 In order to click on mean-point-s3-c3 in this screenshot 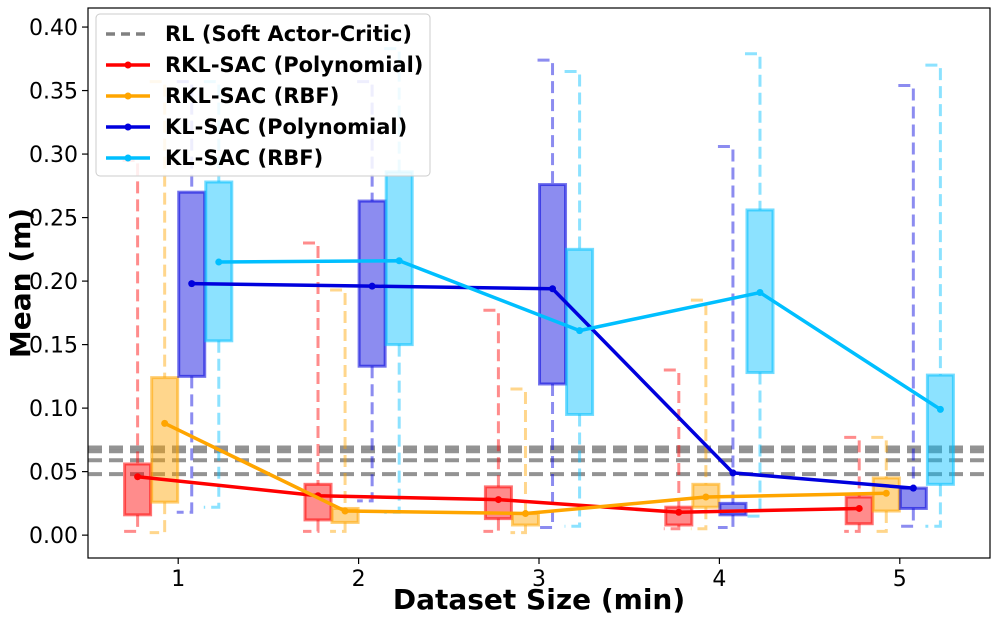, I will do `click(760, 293)`.